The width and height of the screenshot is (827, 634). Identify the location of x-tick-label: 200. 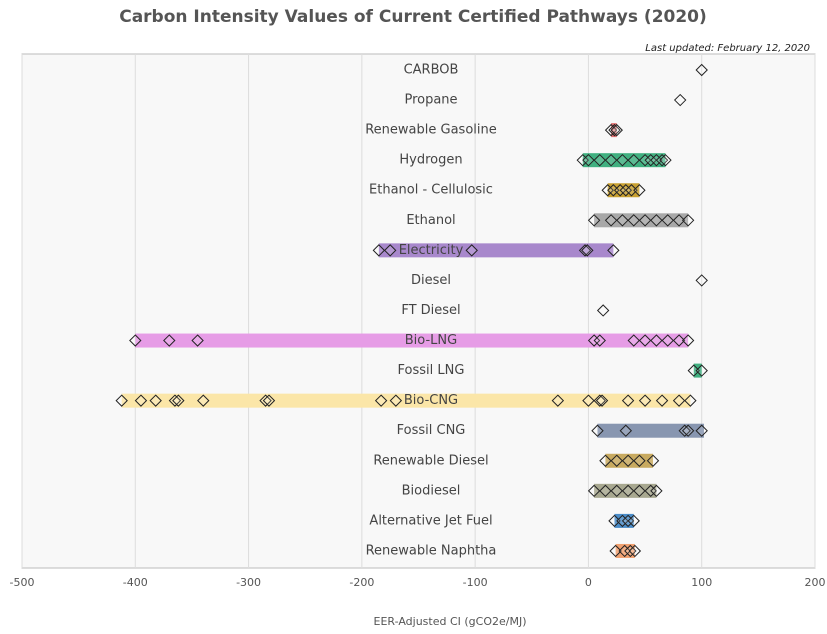
(815, 582).